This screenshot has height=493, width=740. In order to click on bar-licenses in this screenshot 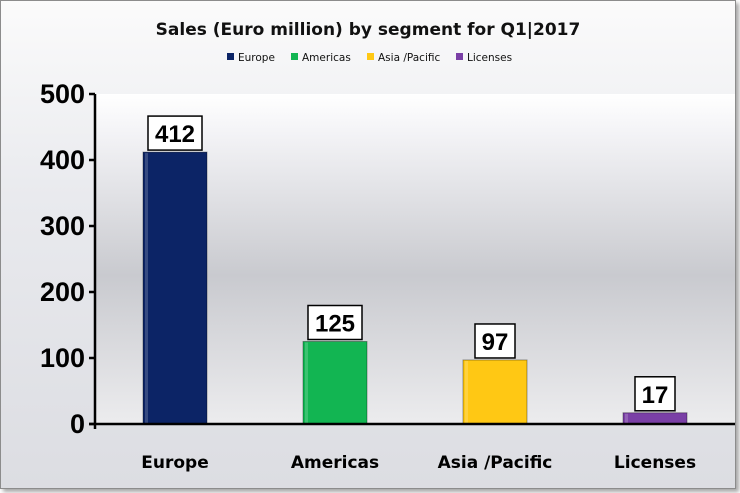, I will do `click(655, 418)`.